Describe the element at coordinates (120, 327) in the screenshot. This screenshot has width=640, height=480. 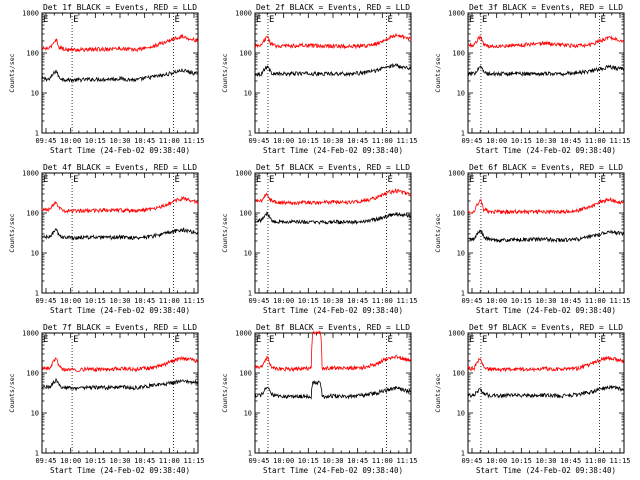
I see `chart-title: Det 7f BLACK = Events, RED = LLD` at that location.